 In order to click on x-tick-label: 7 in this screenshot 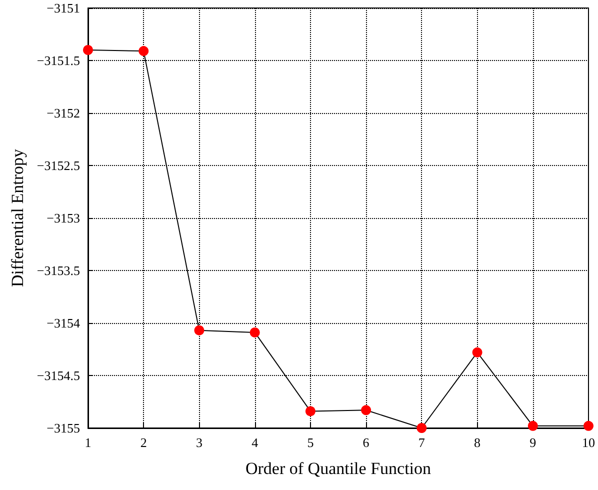, I will do `click(422, 442)`.